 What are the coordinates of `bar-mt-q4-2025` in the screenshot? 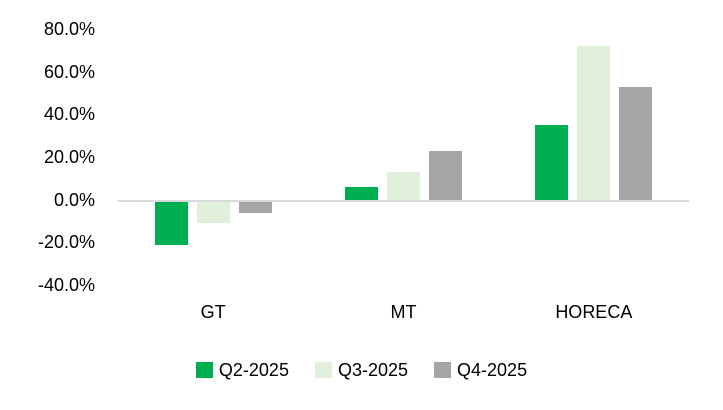 It's located at (445, 175).